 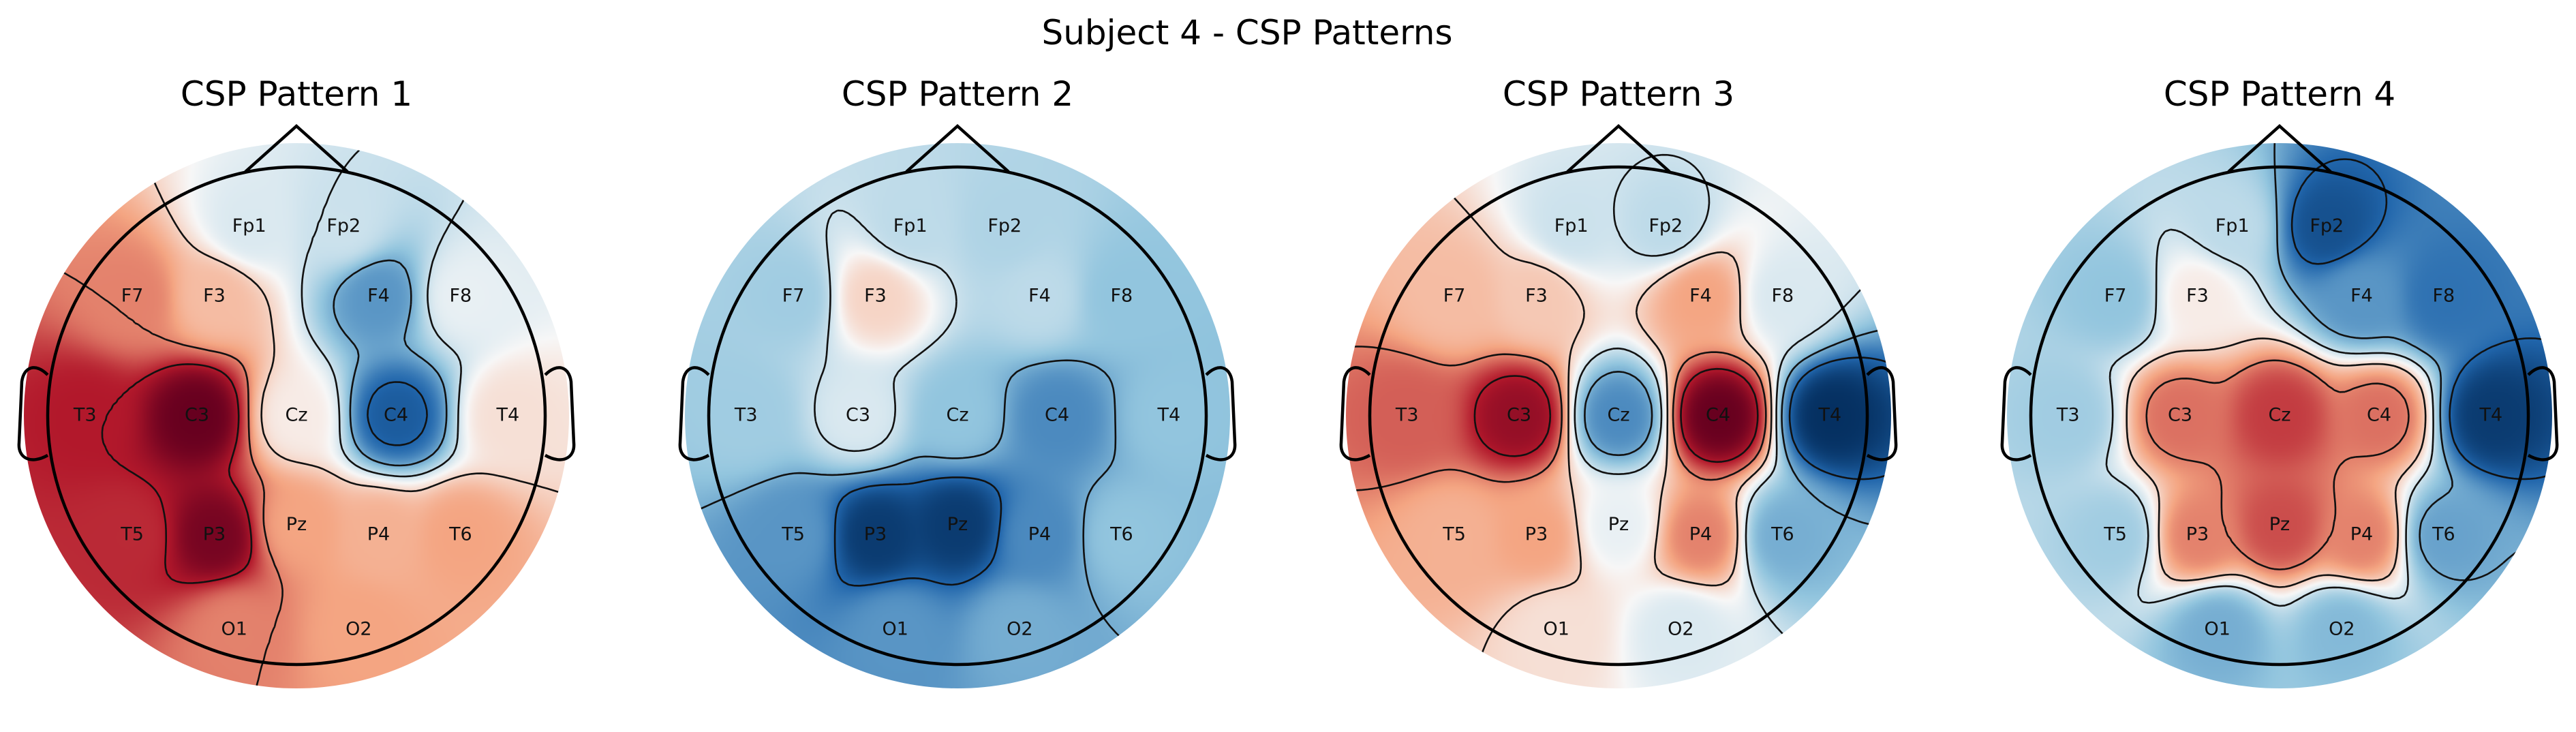 What do you see at coordinates (2379, 415) in the screenshot?
I see `electrode-label: C4` at bounding box center [2379, 415].